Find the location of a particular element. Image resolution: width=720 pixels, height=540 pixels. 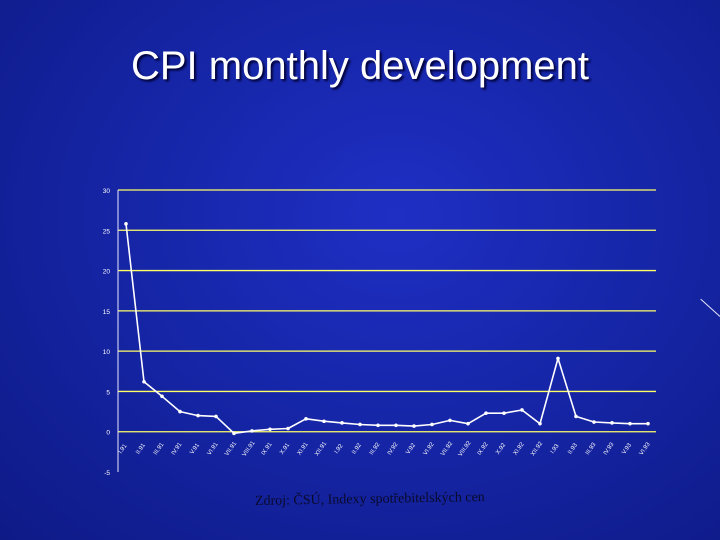

x-tick-label: VI.91 is located at coordinates (213, 448).